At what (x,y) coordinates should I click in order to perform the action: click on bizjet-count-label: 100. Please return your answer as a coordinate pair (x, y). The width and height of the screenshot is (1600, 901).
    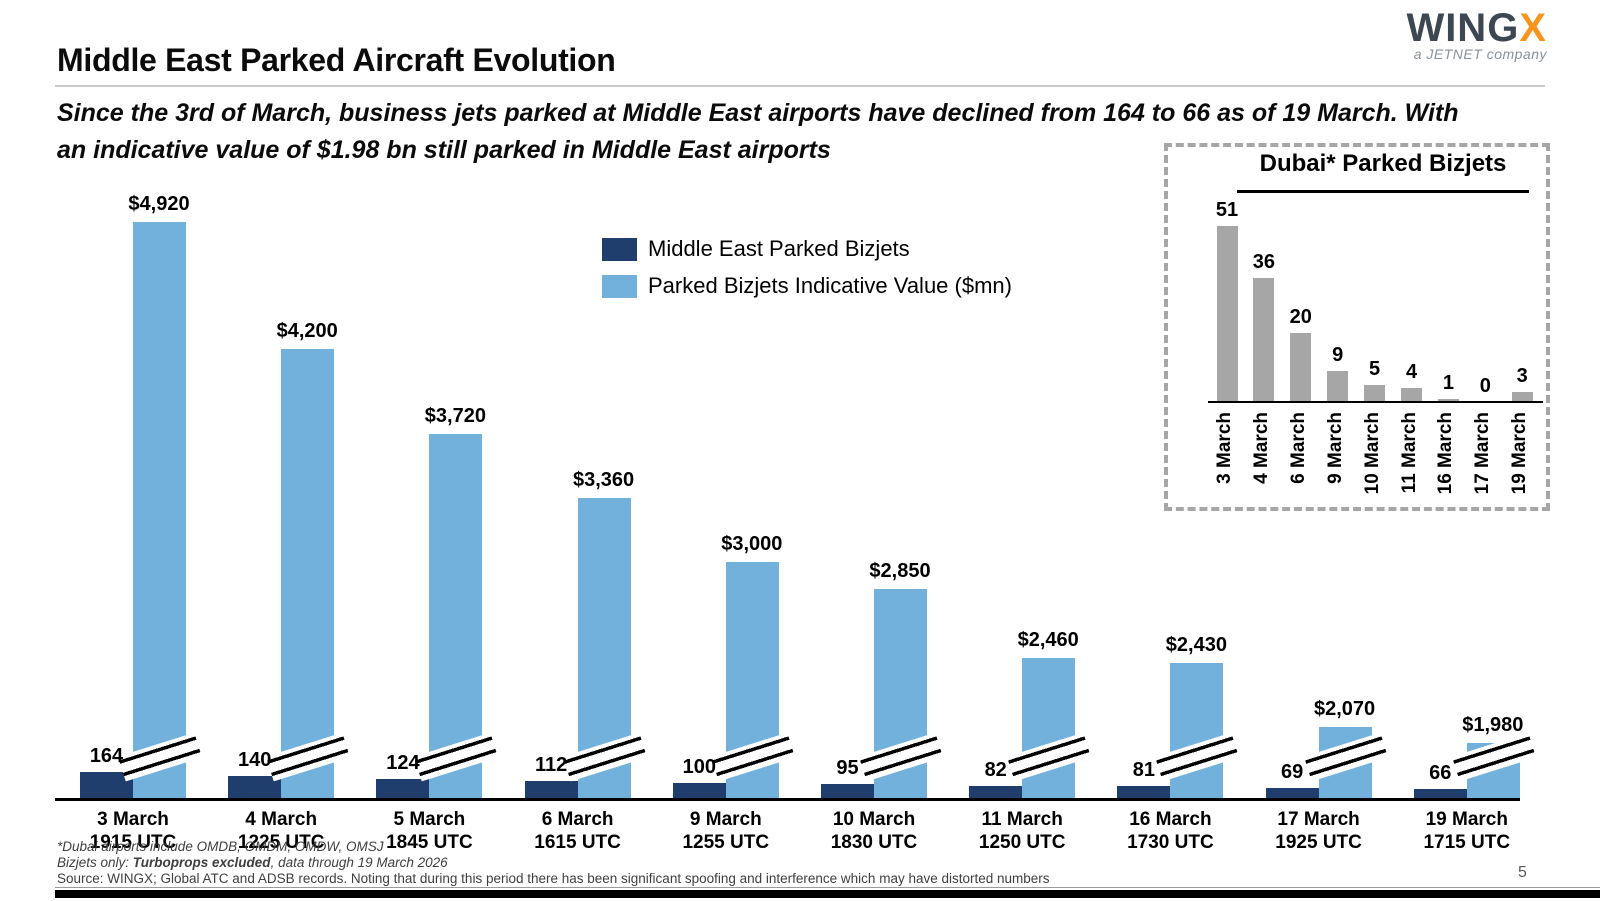
    Looking at the image, I should click on (699, 767).